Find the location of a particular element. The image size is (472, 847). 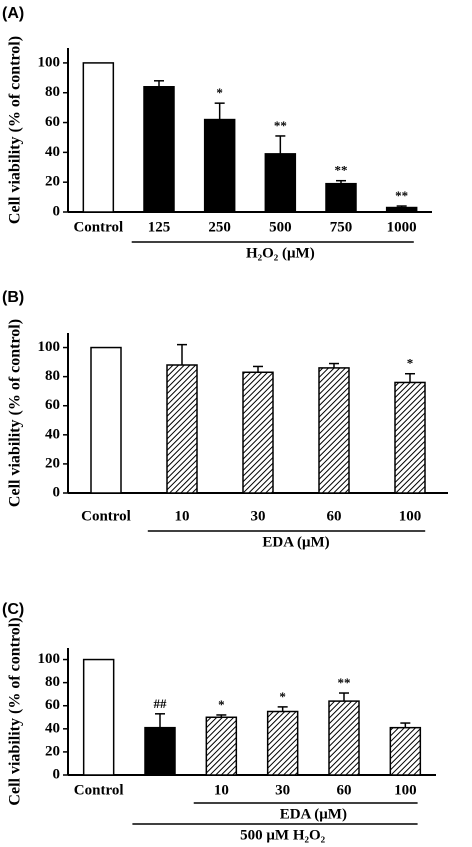

panel-label: (C) is located at coordinates (13, 609).